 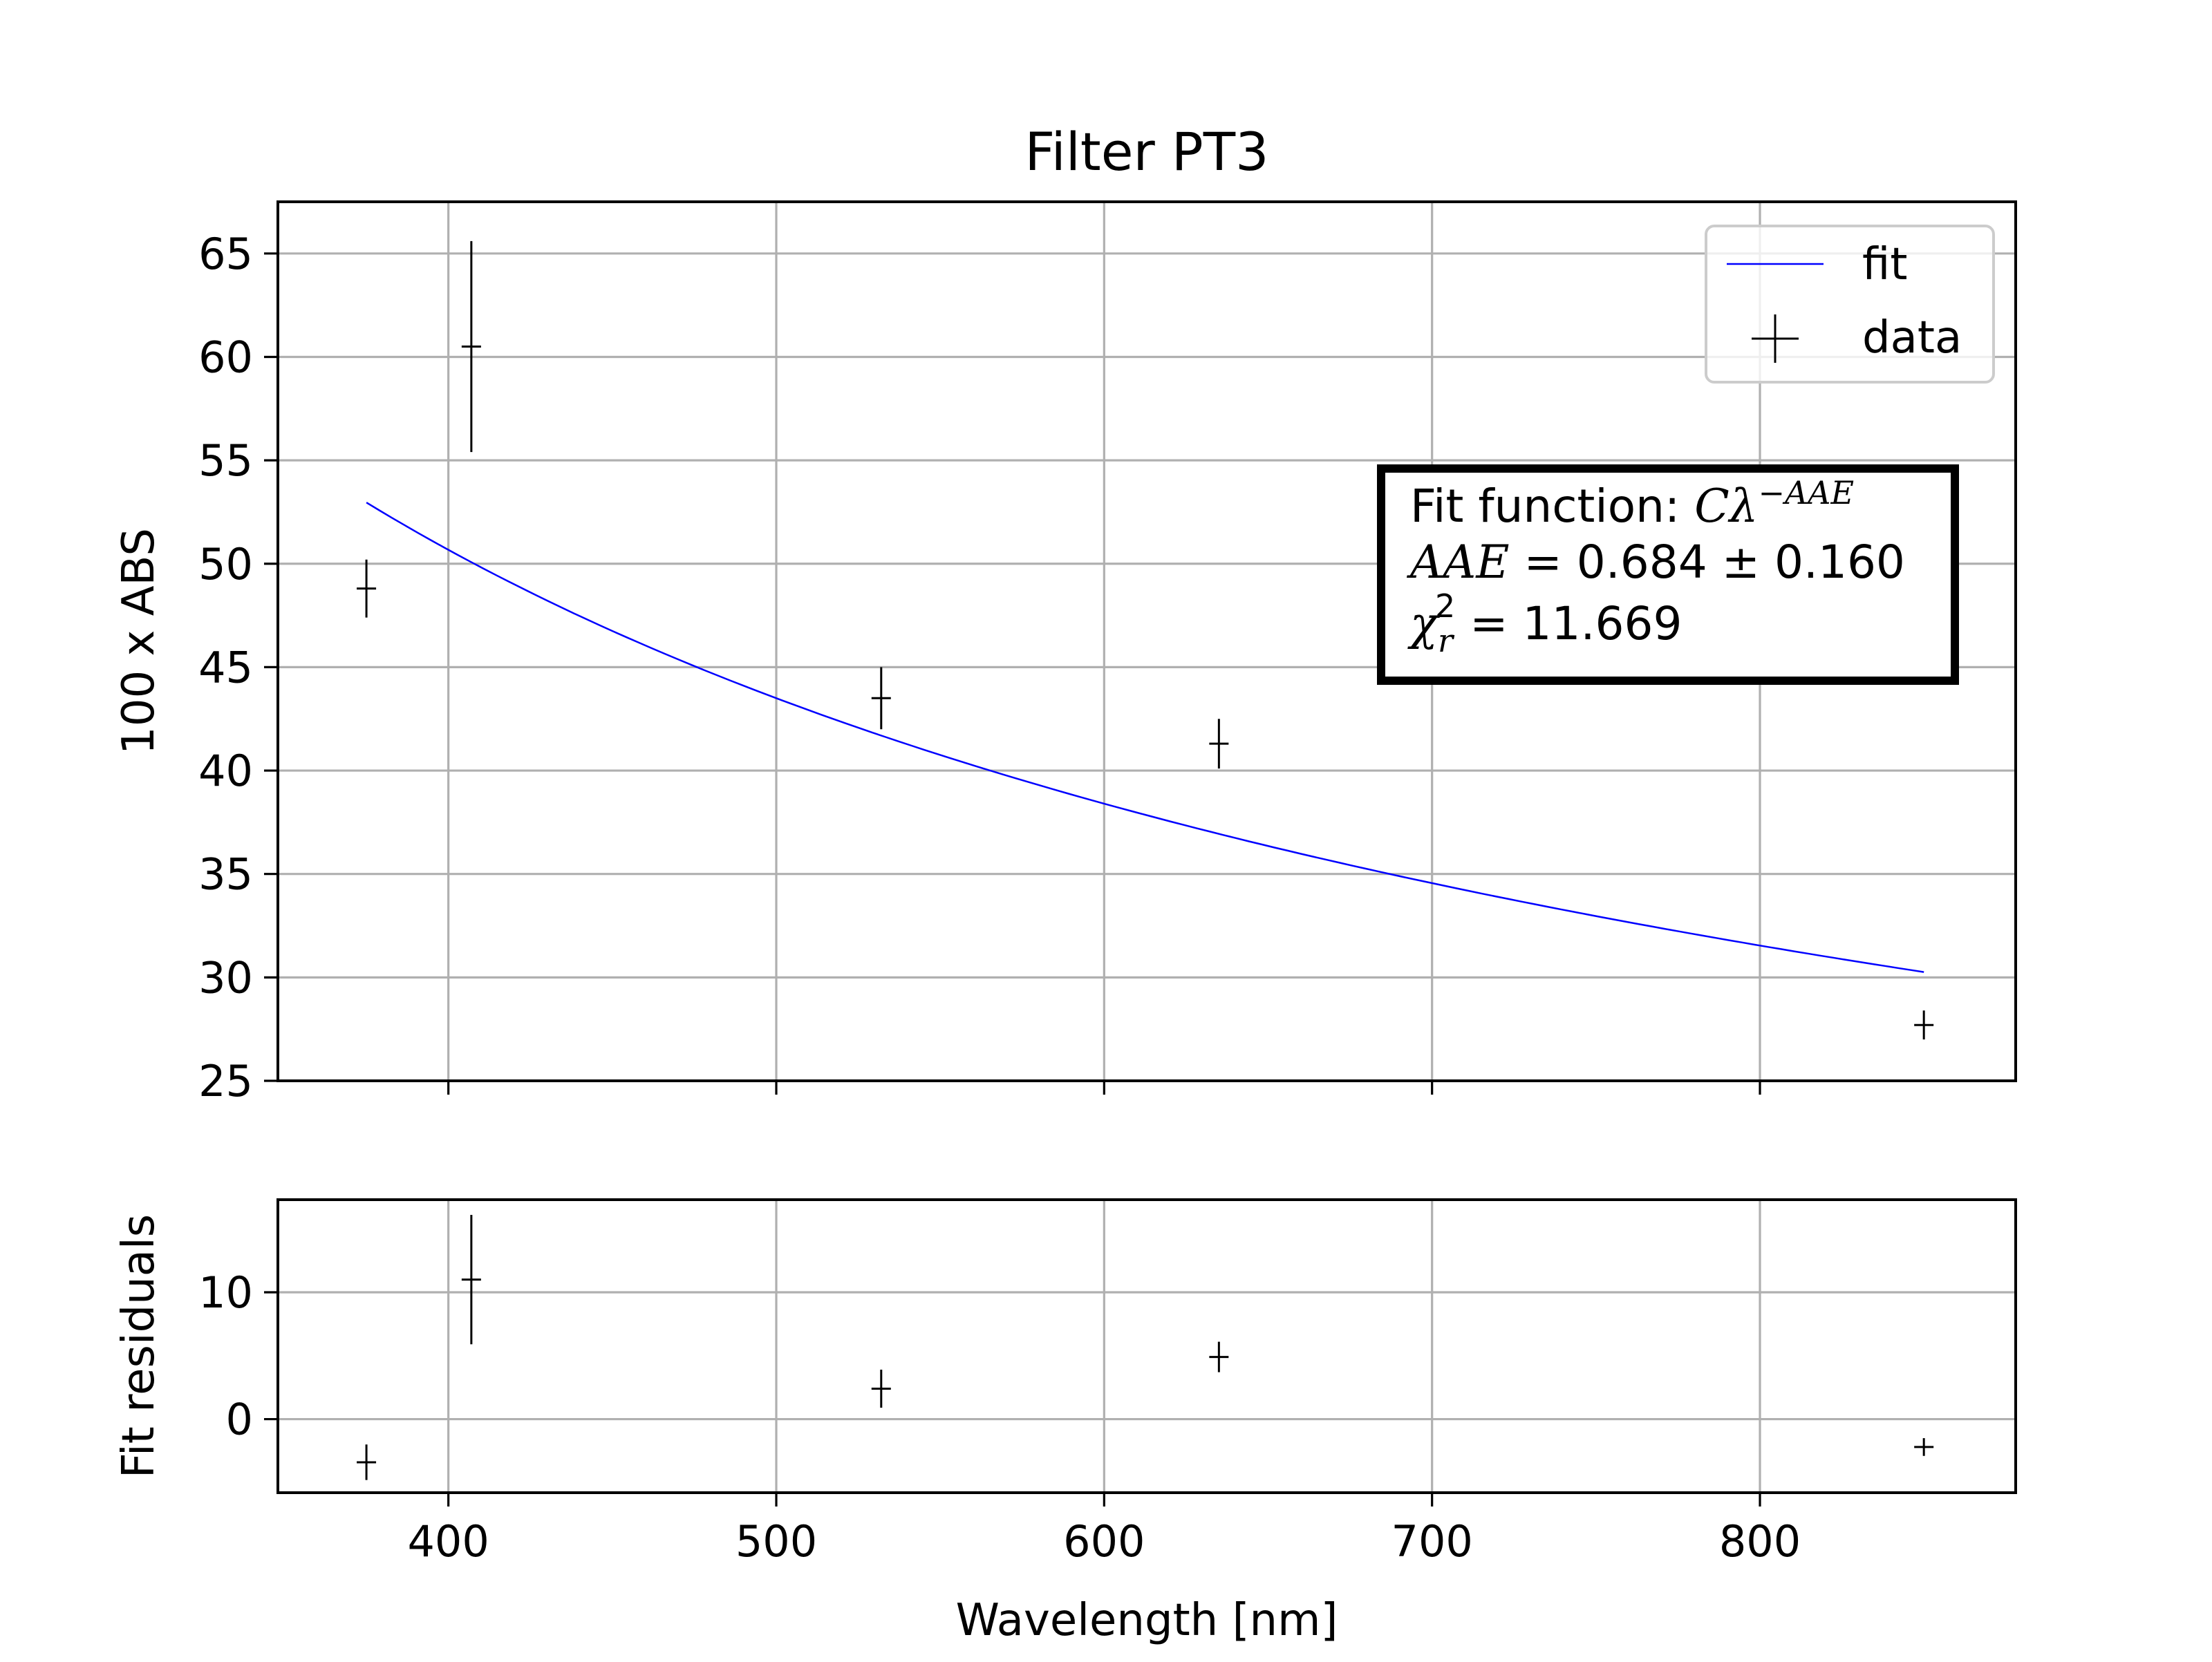 I want to click on main-y-tick-label: 50, so click(x=225, y=564).